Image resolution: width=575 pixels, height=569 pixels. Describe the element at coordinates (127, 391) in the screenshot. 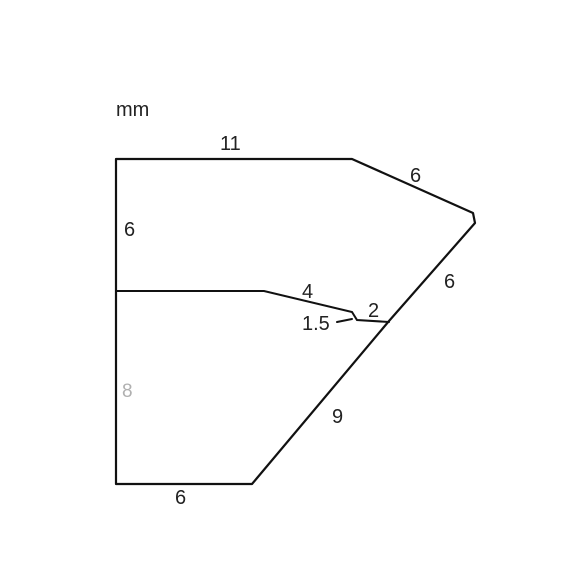

I see `dim-left-lower: 8` at that location.